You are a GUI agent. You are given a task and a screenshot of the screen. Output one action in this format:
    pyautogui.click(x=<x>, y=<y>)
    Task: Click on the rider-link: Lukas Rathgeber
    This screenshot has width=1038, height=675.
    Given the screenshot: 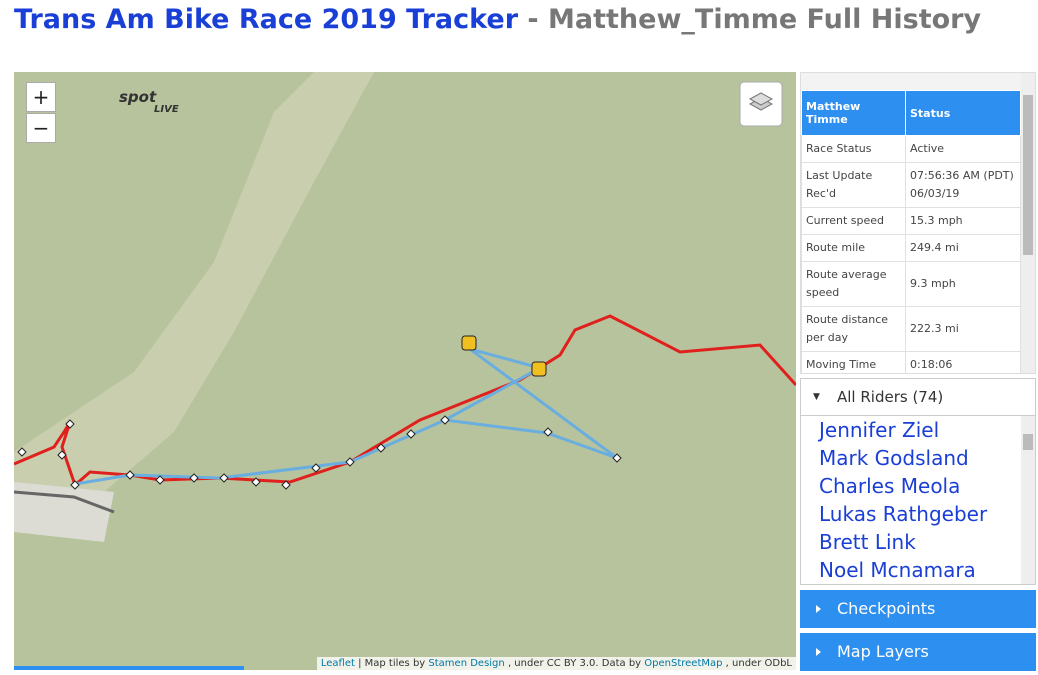 What is the action you would take?
    pyautogui.click(x=903, y=514)
    